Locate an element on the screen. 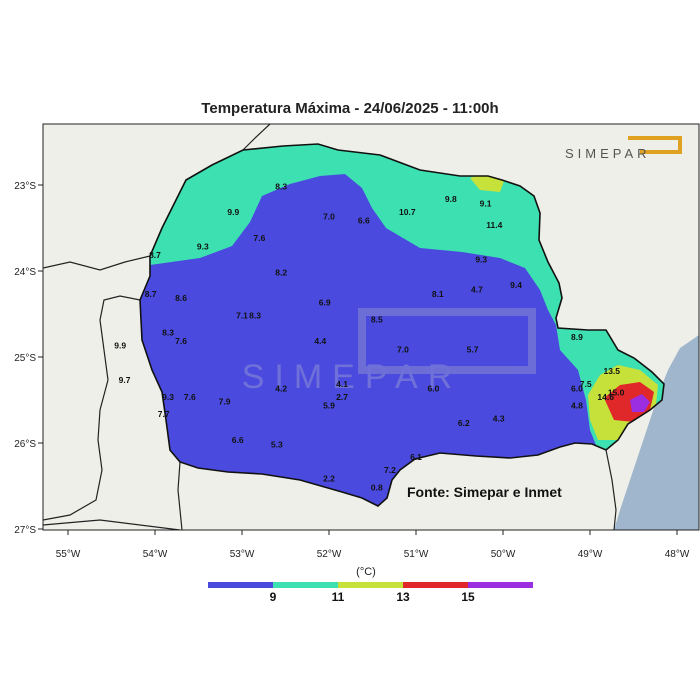  colorbar-label: 11 is located at coordinates (338, 597).